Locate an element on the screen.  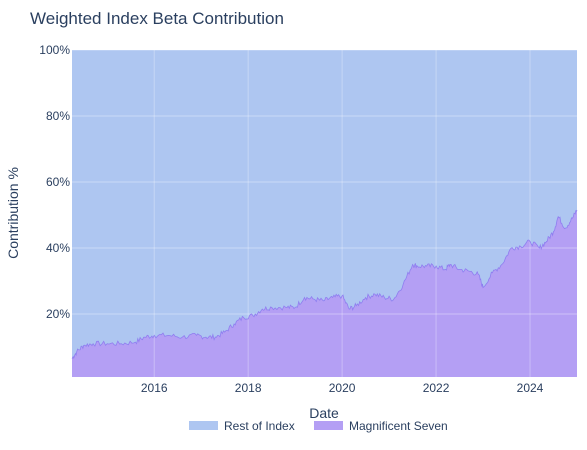
legend-item-rest-of-index: Rest of Index is located at coordinates (242, 426).